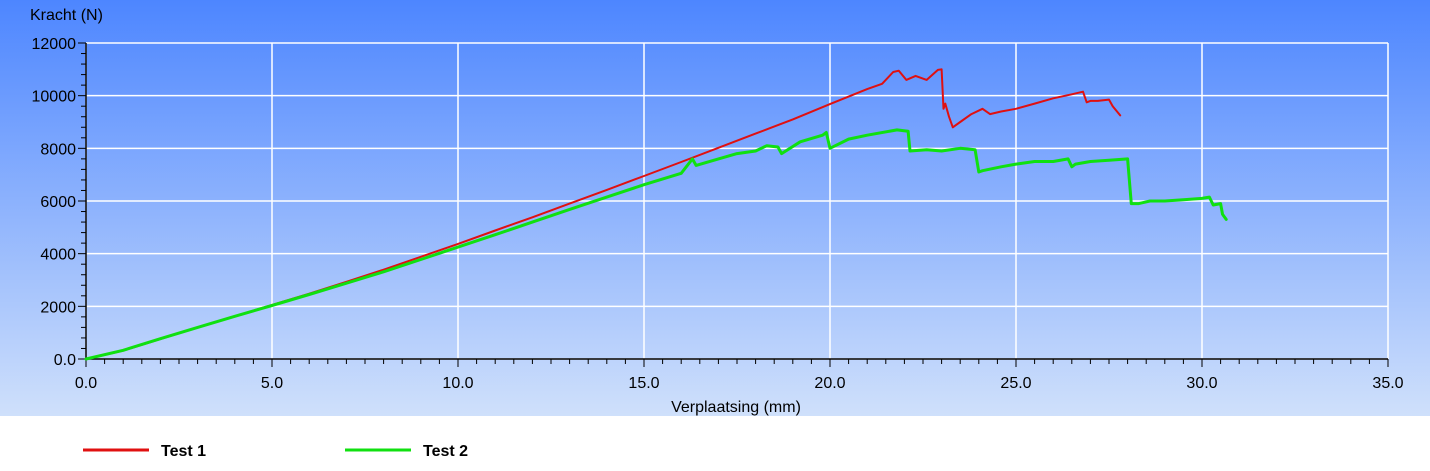 The image size is (1430, 471). Describe the element at coordinates (275, 451) in the screenshot. I see `legend: Test 1 Test 2` at that location.